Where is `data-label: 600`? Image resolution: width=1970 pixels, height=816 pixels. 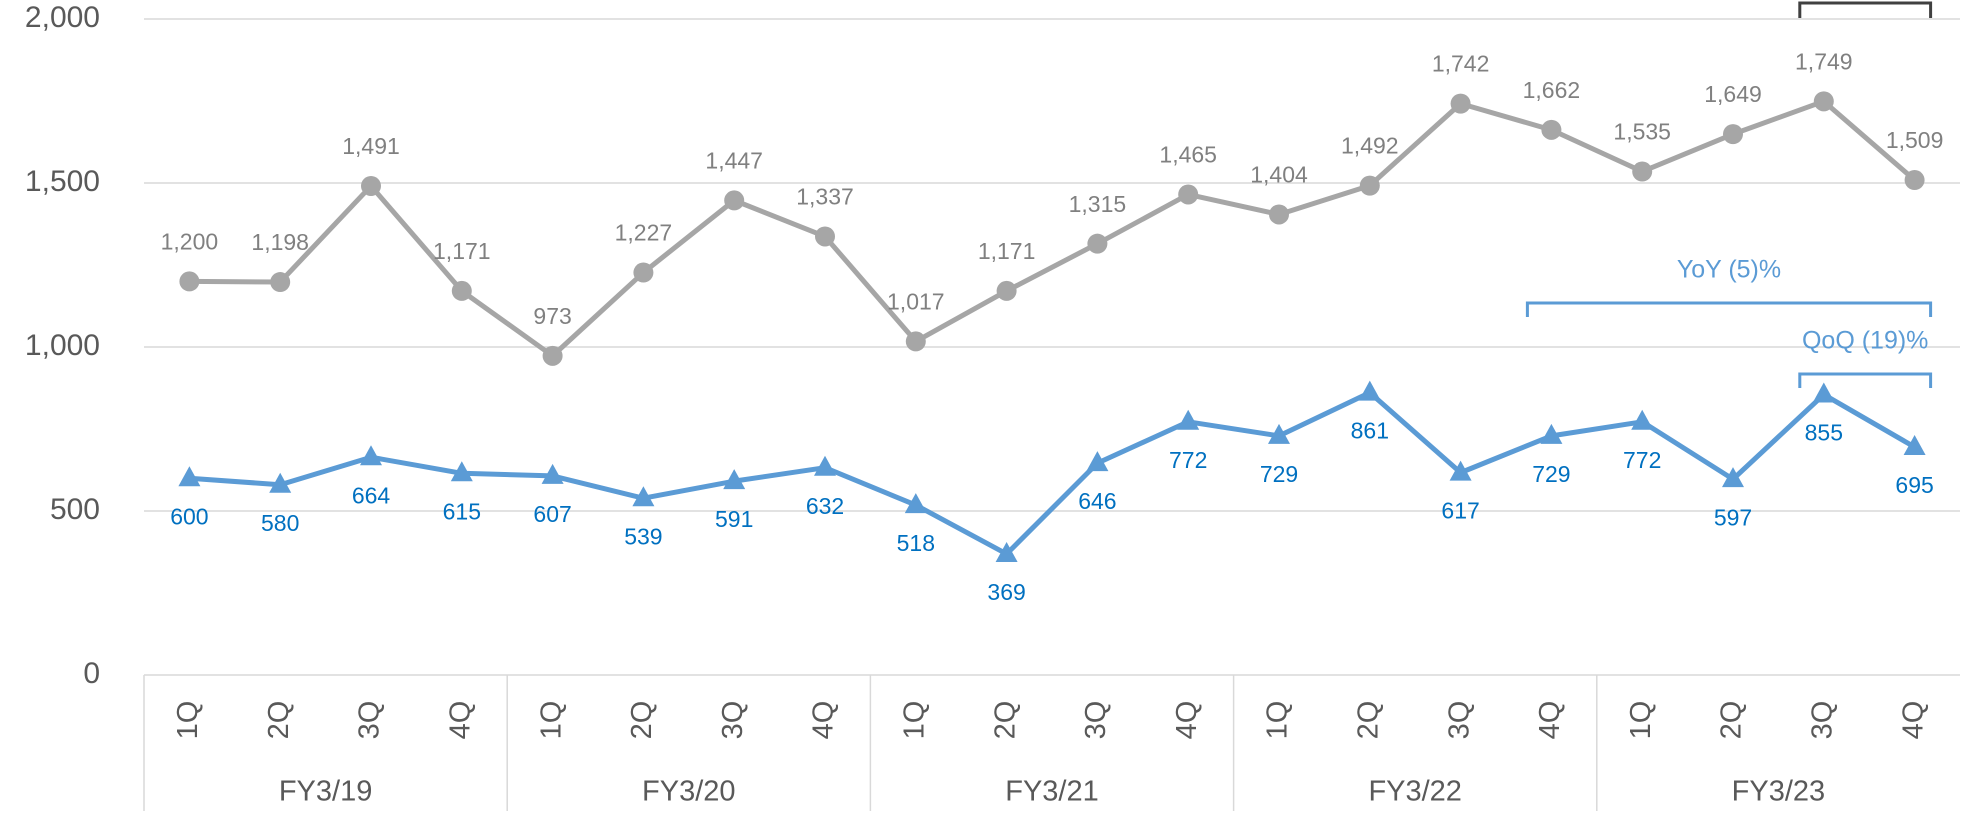 data-label: 600 is located at coordinates (189, 516).